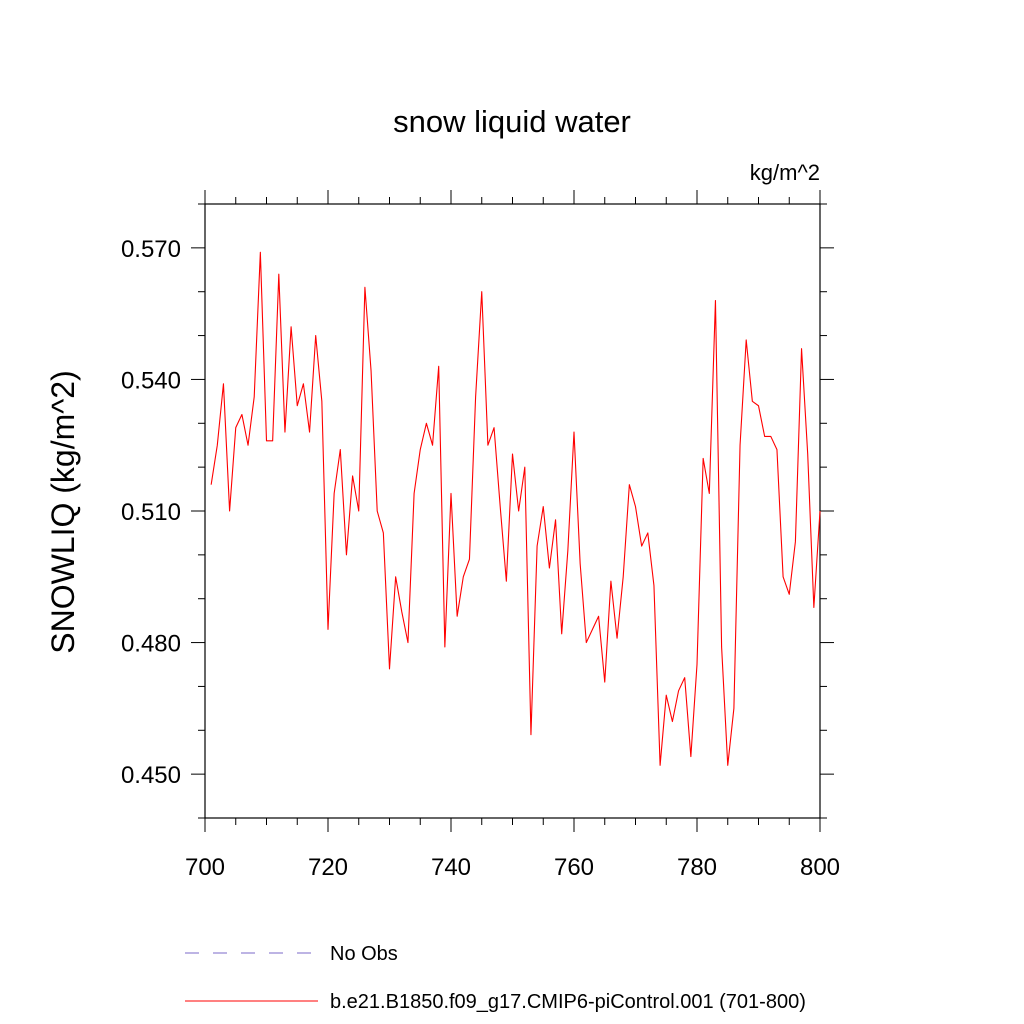  I want to click on y-tick-label: 0.510, so click(151, 512).